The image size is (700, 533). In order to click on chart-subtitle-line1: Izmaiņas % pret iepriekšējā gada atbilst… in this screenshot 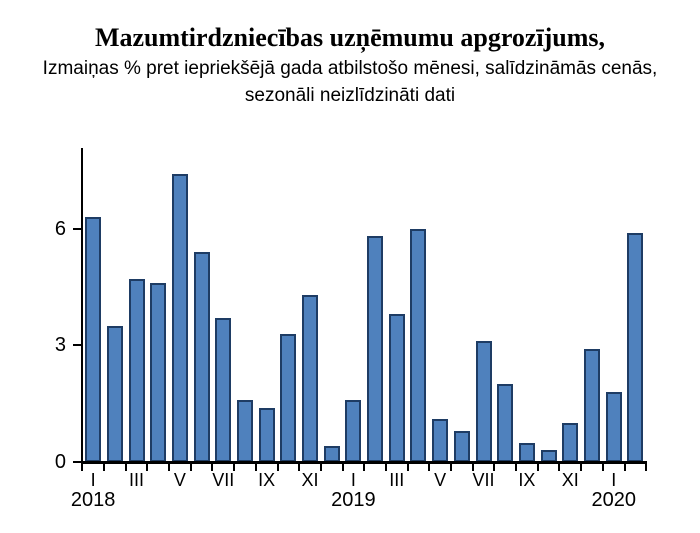, I will do `click(350, 68)`.